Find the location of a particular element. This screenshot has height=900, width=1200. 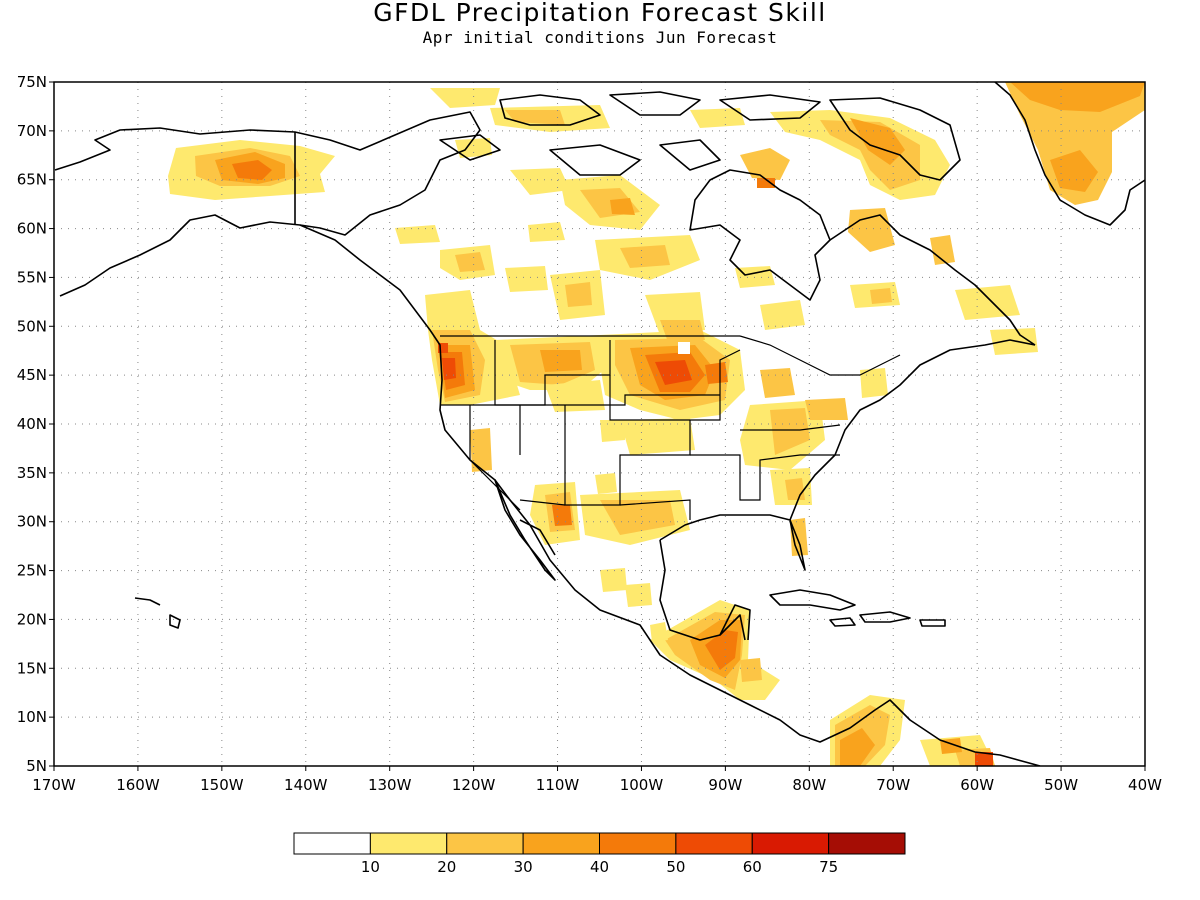

skill-patch-central-america is located at coordinates (715, 650).